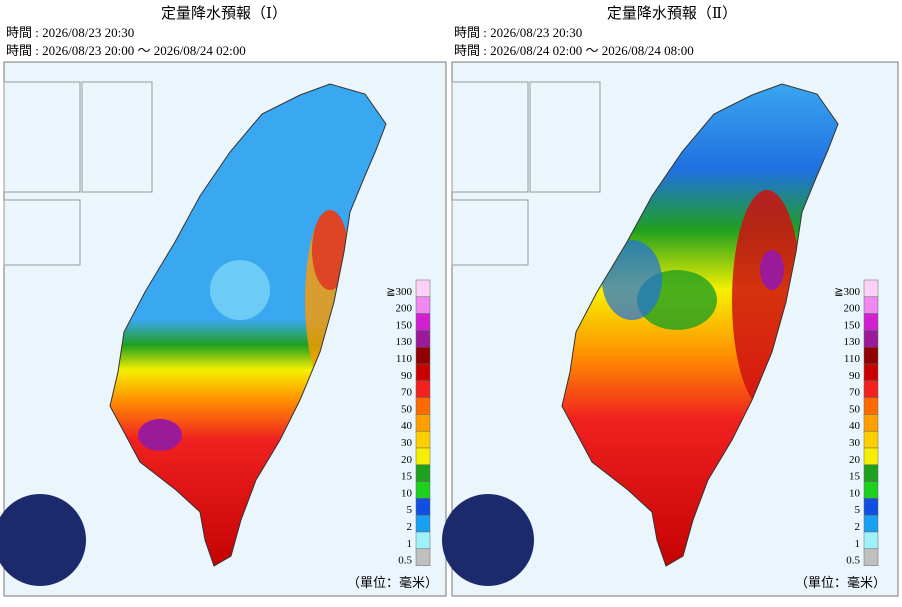 The height and width of the screenshot is (607, 902). What do you see at coordinates (574, 50) in the screenshot?
I see `valid-time: 時間 : 2026/08/24 02:00 ～ 2026/08/24 08:00` at bounding box center [574, 50].